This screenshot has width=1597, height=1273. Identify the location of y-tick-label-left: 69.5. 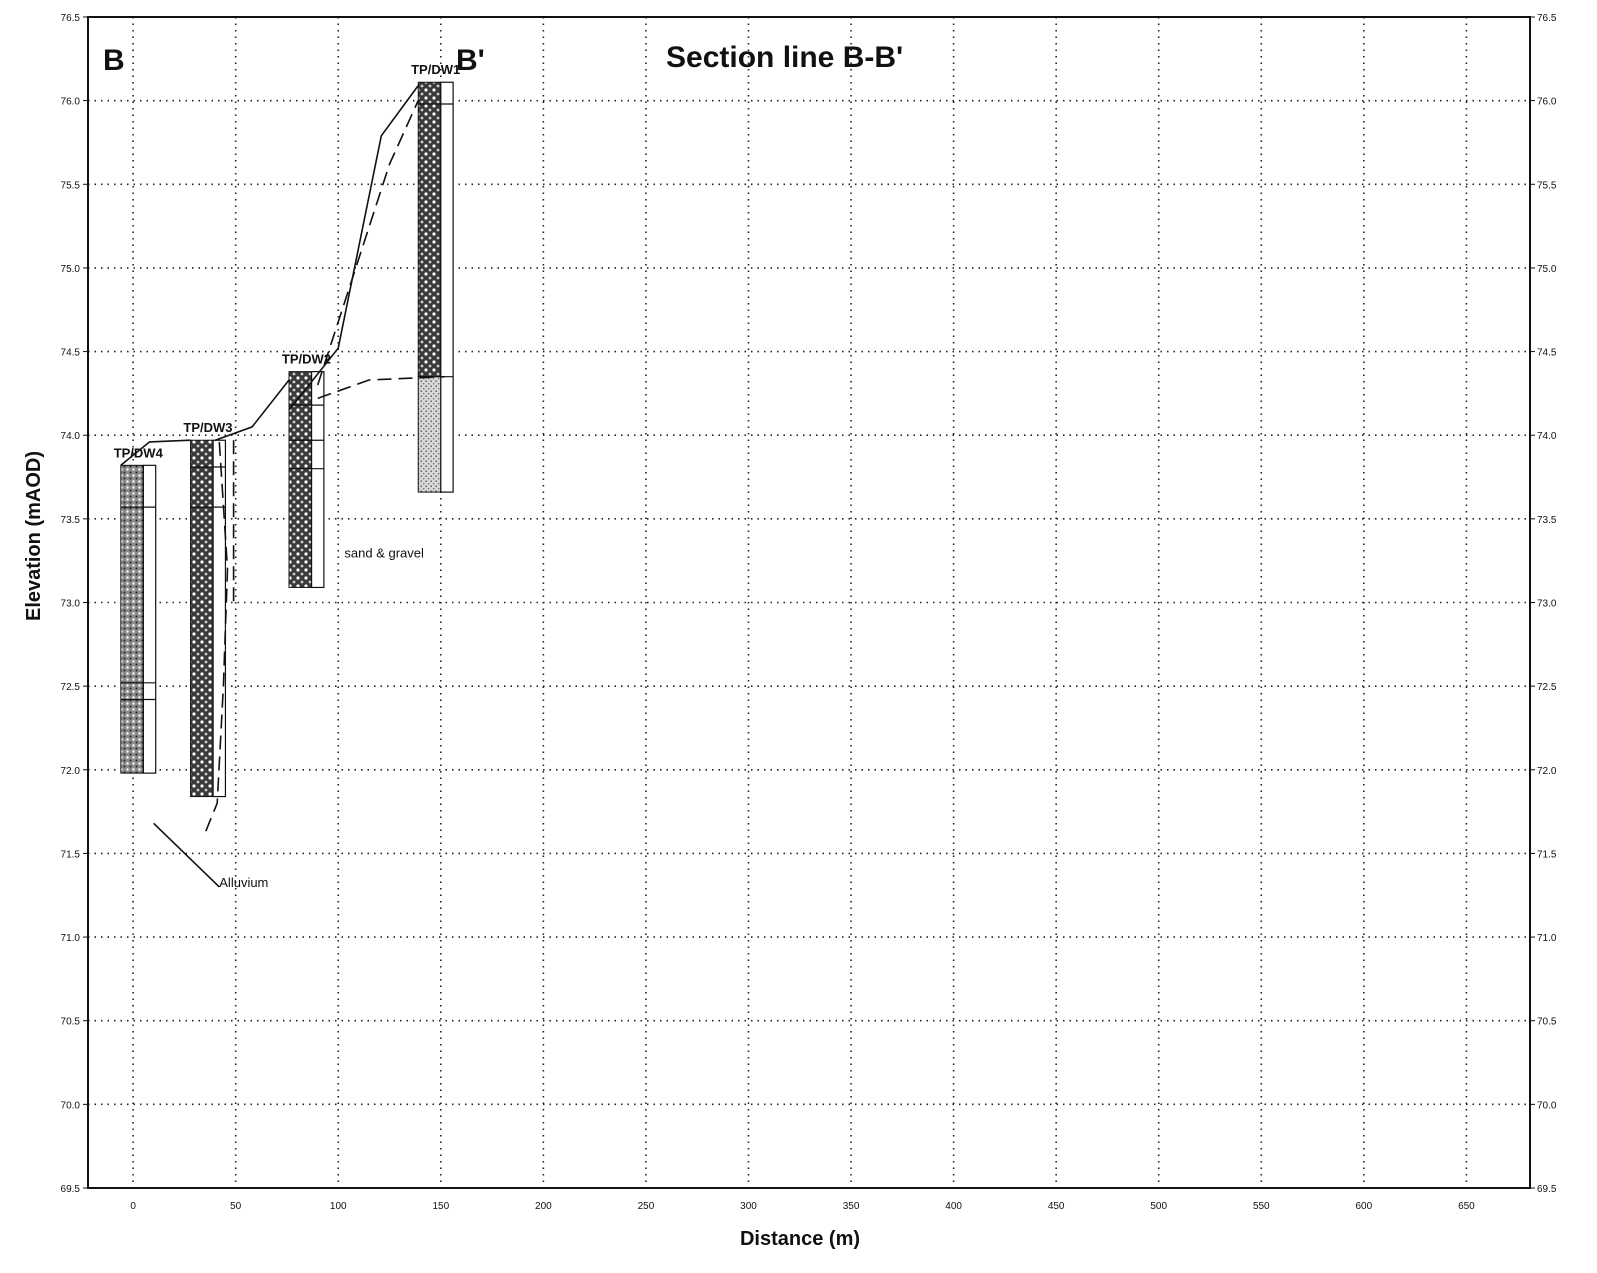
(71, 1189).